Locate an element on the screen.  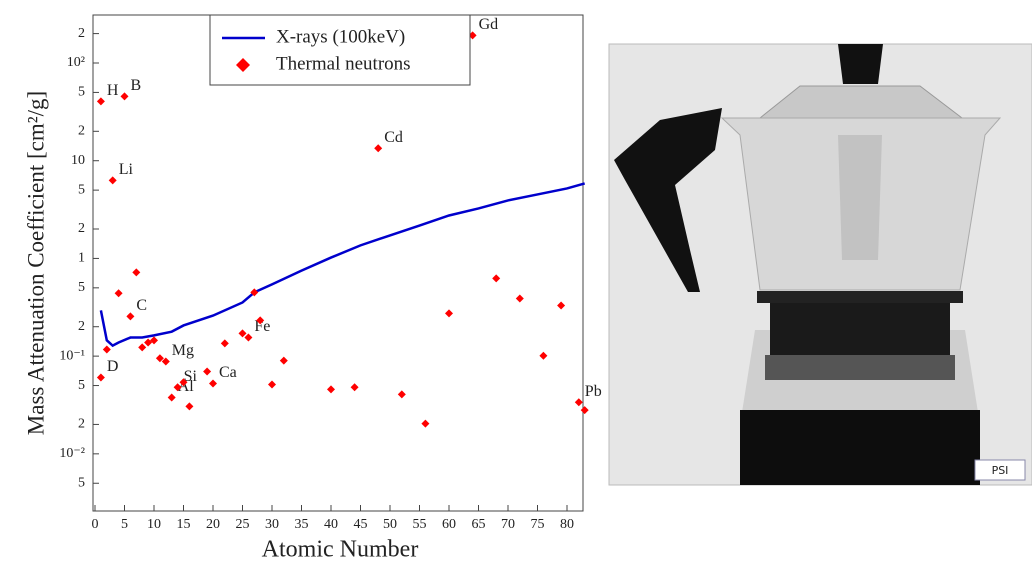
x-tick-label: 45 is located at coordinates (361, 524).